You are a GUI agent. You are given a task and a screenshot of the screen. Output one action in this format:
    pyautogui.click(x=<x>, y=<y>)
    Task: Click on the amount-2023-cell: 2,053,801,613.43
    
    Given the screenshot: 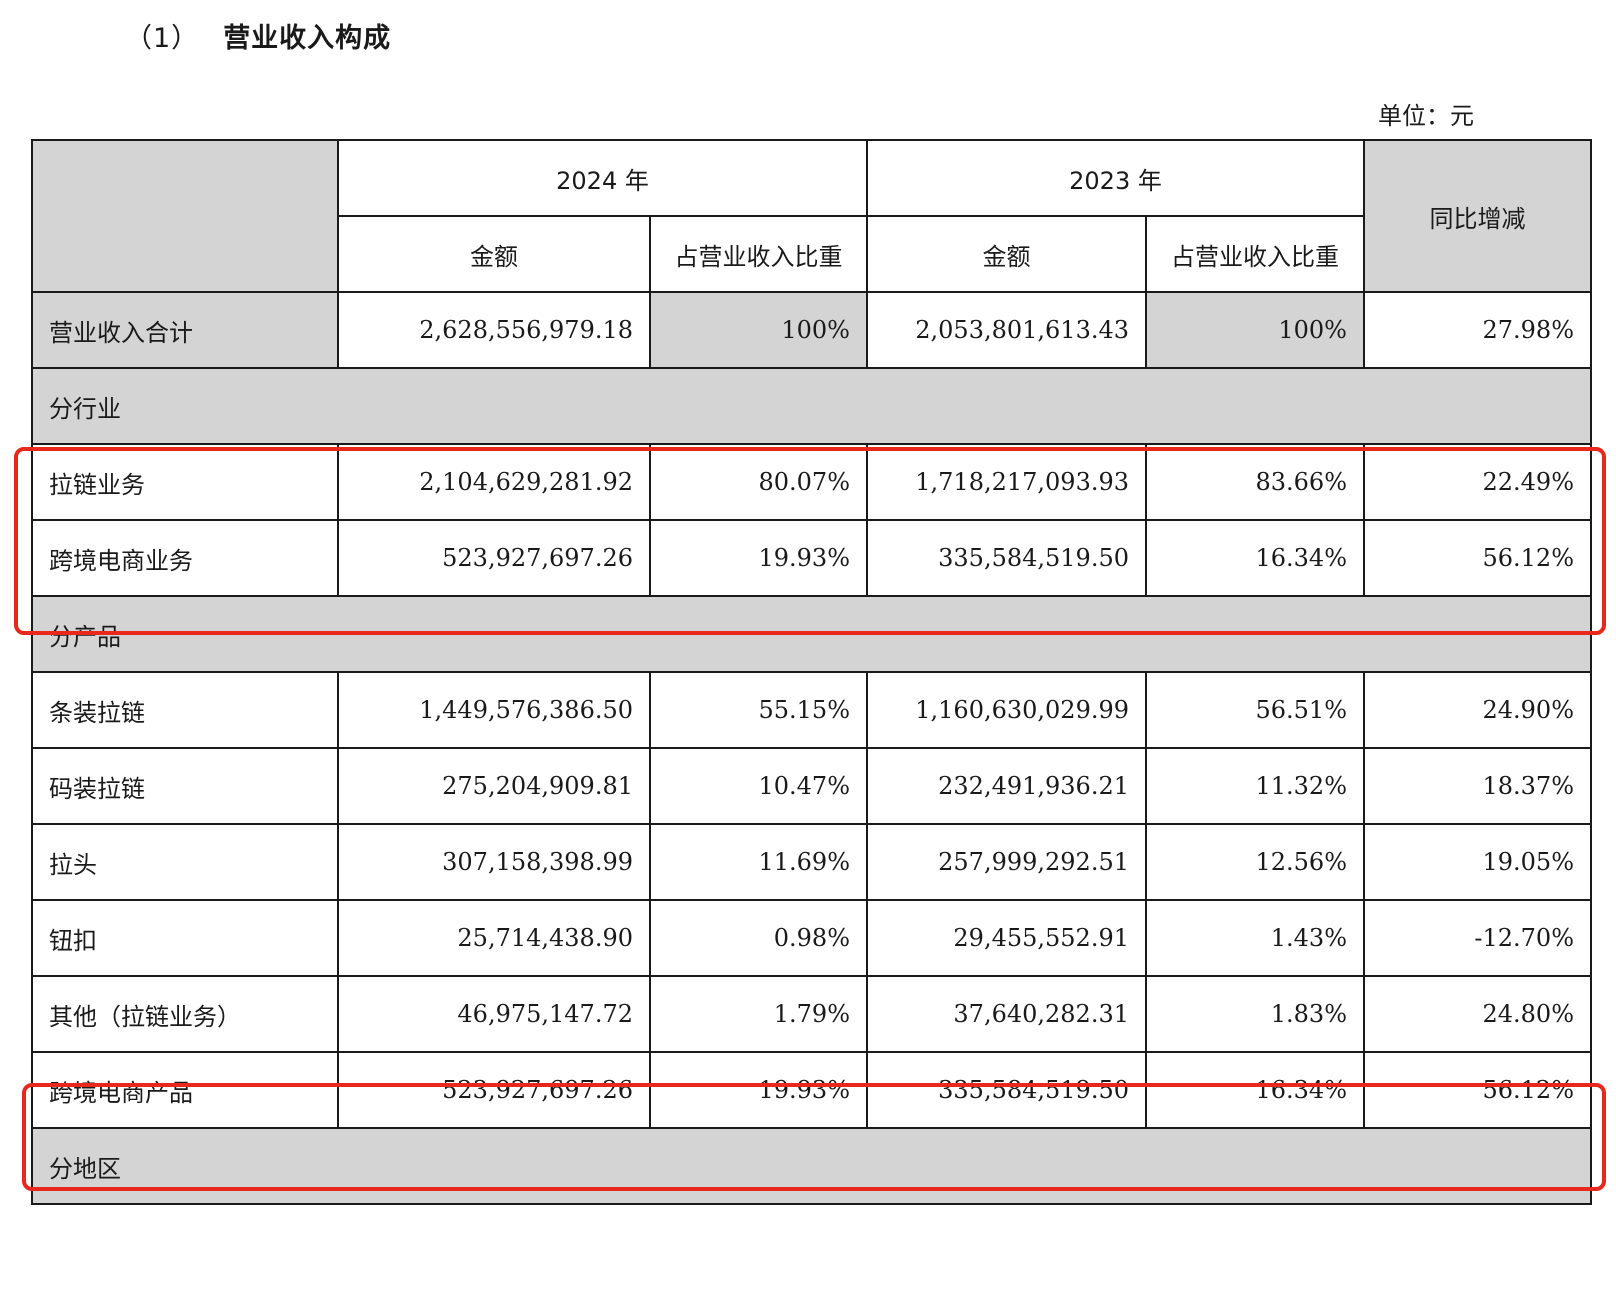 What is the action you would take?
    pyautogui.click(x=1006, y=330)
    